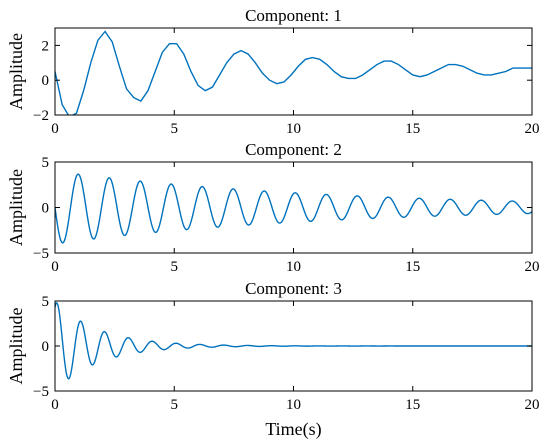 The image size is (550, 448). I want to click on chart-title-1: Component: 1, so click(293, 15).